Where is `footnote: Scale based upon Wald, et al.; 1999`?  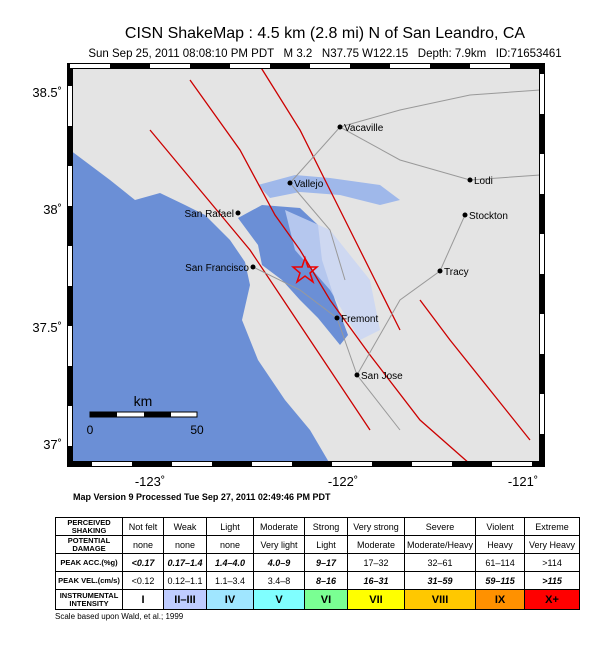
footnote: Scale based upon Wald, et al.; 1999 is located at coordinates (119, 616).